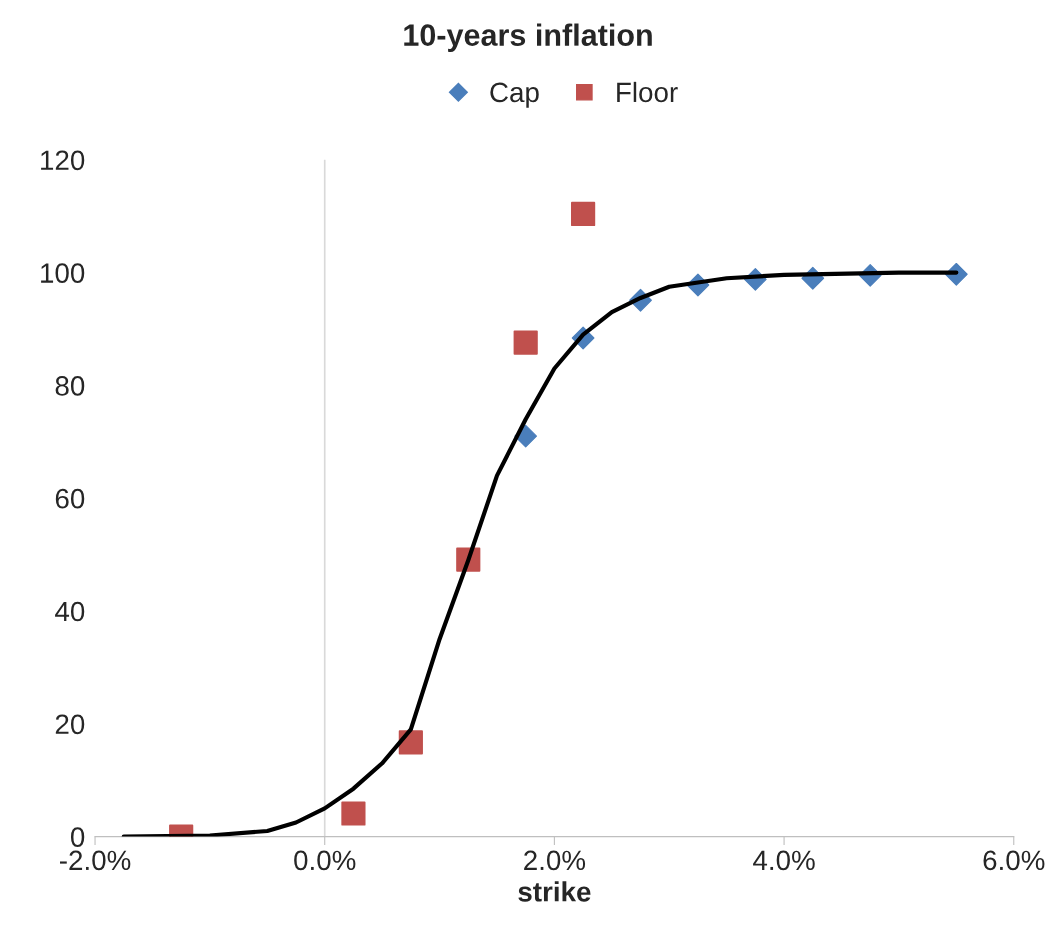 The height and width of the screenshot is (940, 1056). Describe the element at coordinates (70, 724) in the screenshot. I see `y-tick-label: 20` at that location.